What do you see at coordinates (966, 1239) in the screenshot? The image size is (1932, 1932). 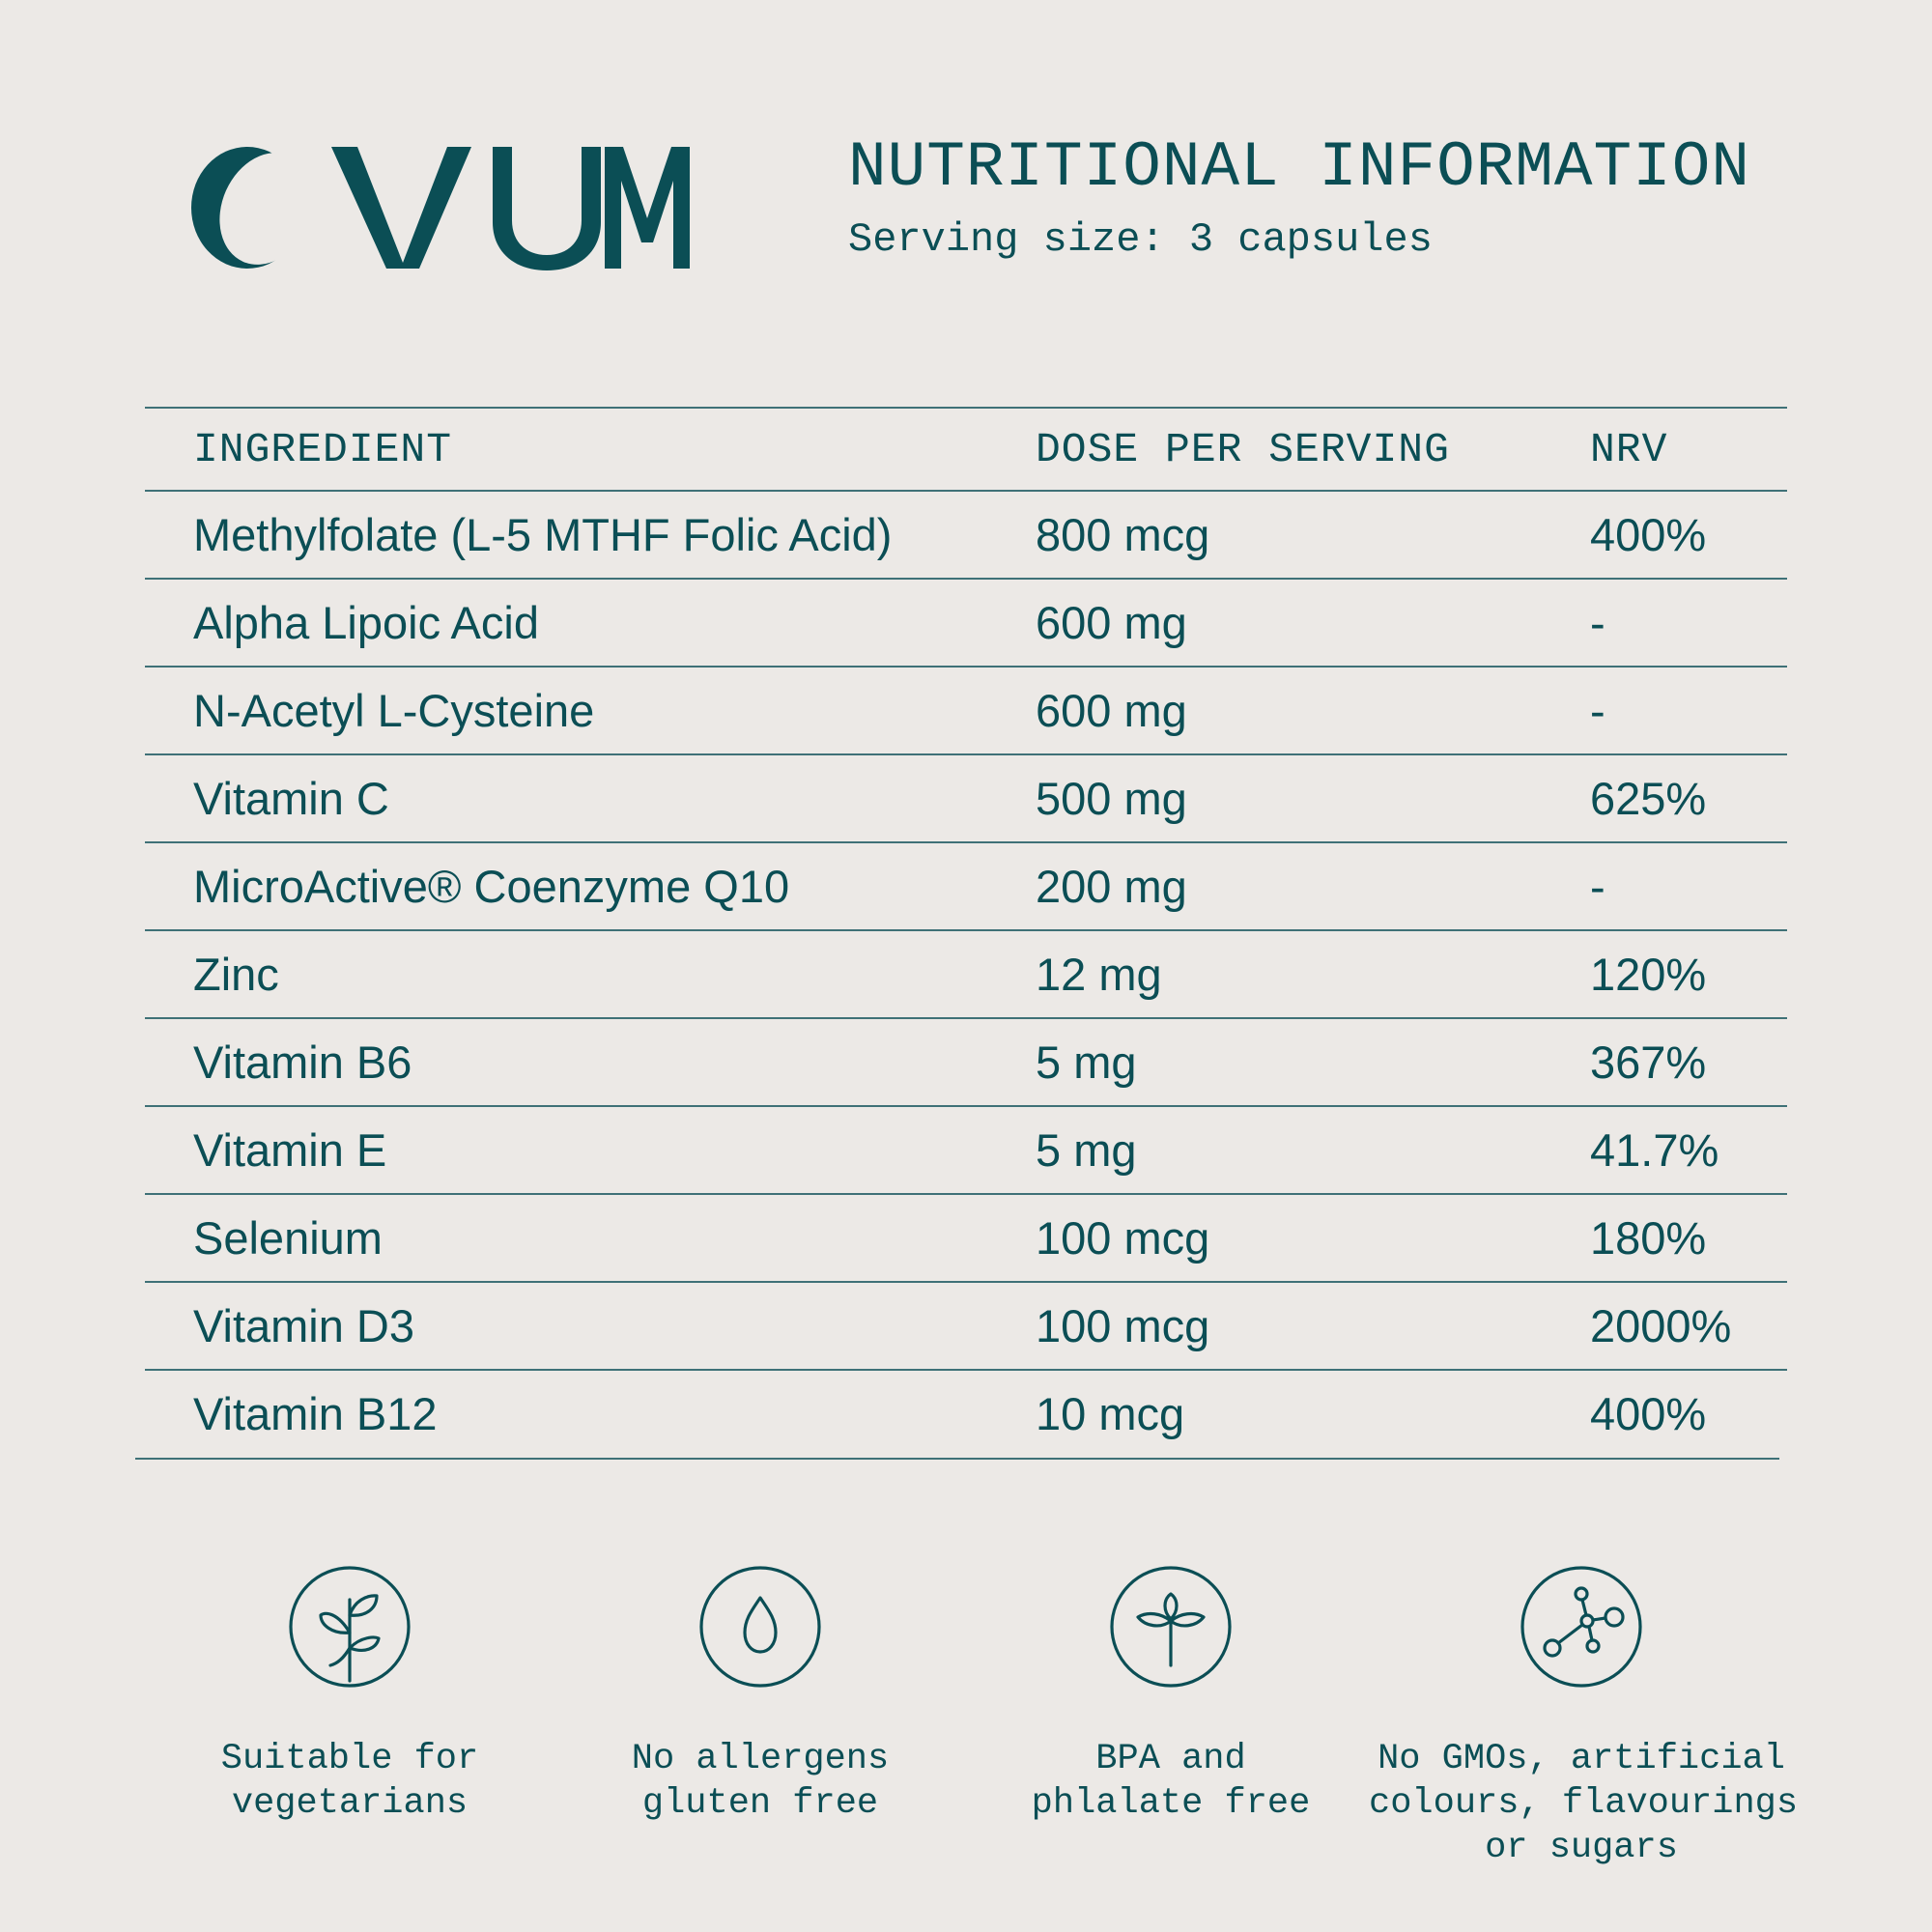 I see `table-row: Selenium 100 mcg 180%` at bounding box center [966, 1239].